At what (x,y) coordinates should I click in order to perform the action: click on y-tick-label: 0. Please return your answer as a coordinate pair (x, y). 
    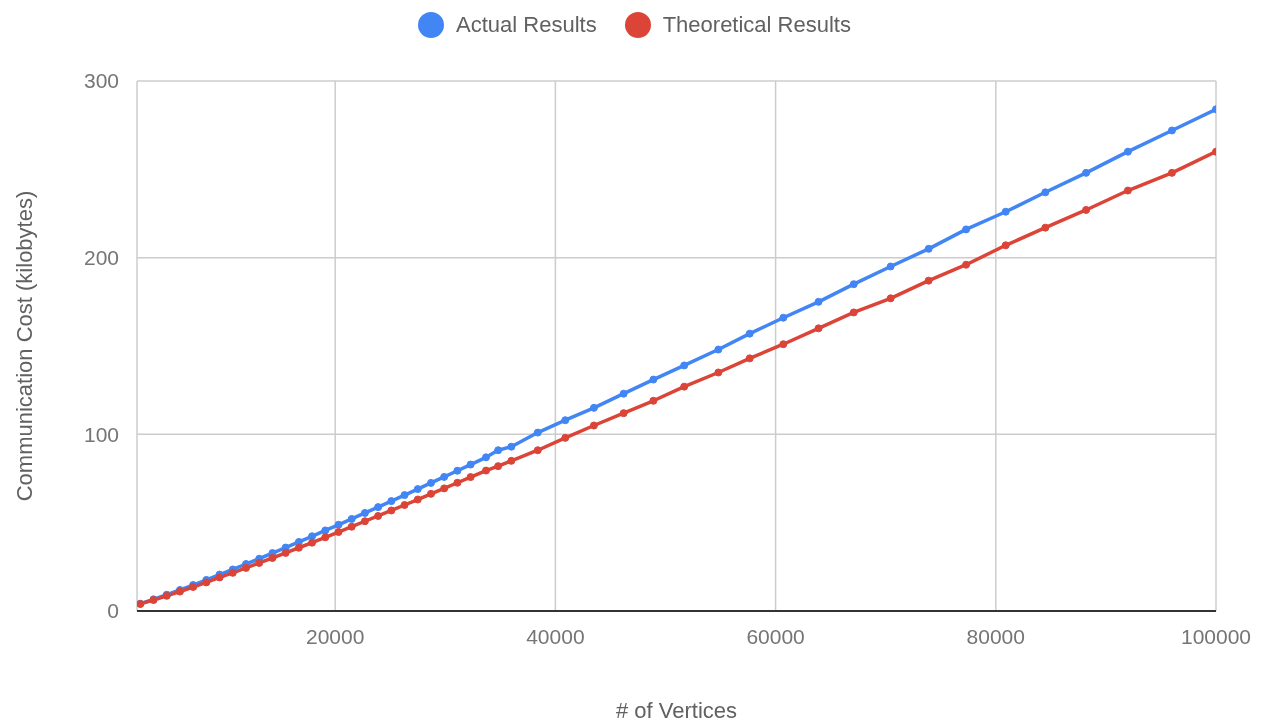
    Looking at the image, I should click on (113, 611).